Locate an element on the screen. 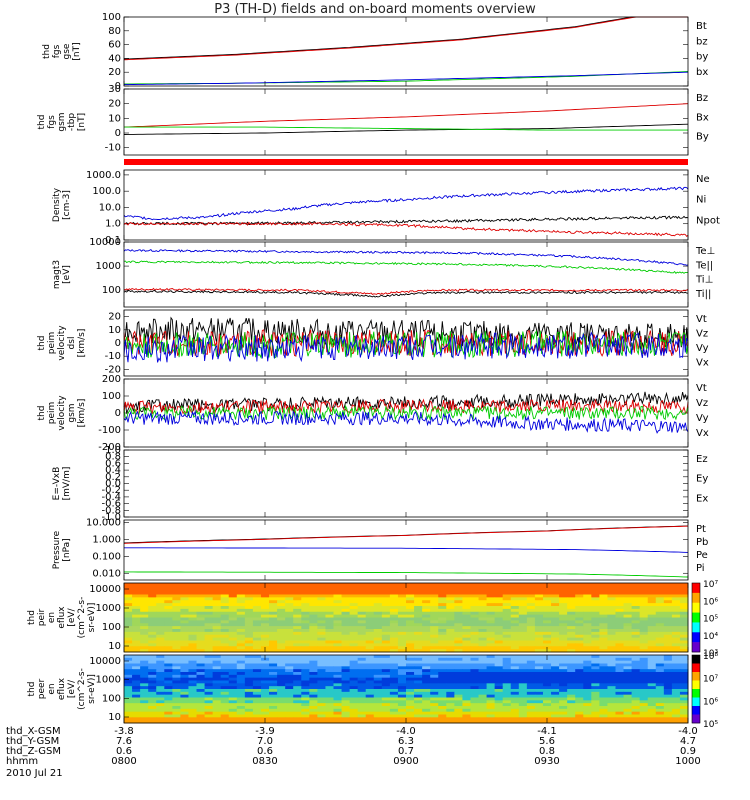  series-line-npot is located at coordinates (406, 203).